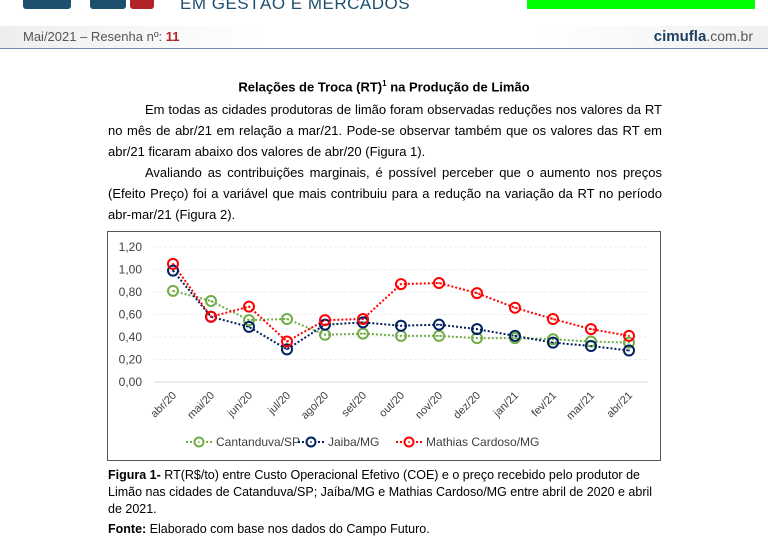 This screenshot has width=768, height=539. Describe the element at coordinates (295, 6) in the screenshot. I see `header-tagline: EM GESTÃO E MERCADOS` at that location.